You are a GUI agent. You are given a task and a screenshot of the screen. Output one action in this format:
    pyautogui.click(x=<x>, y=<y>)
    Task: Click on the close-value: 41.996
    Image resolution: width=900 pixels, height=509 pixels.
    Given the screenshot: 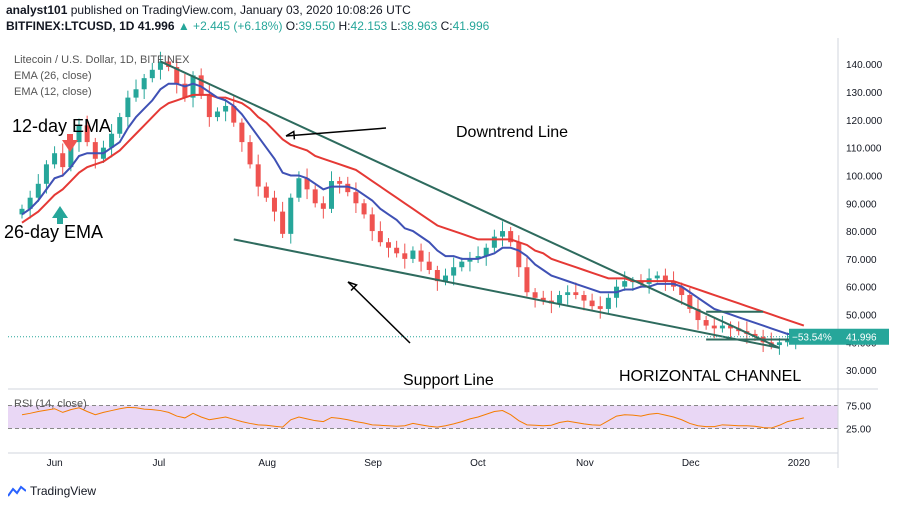 What is the action you would take?
    pyautogui.click(x=471, y=26)
    